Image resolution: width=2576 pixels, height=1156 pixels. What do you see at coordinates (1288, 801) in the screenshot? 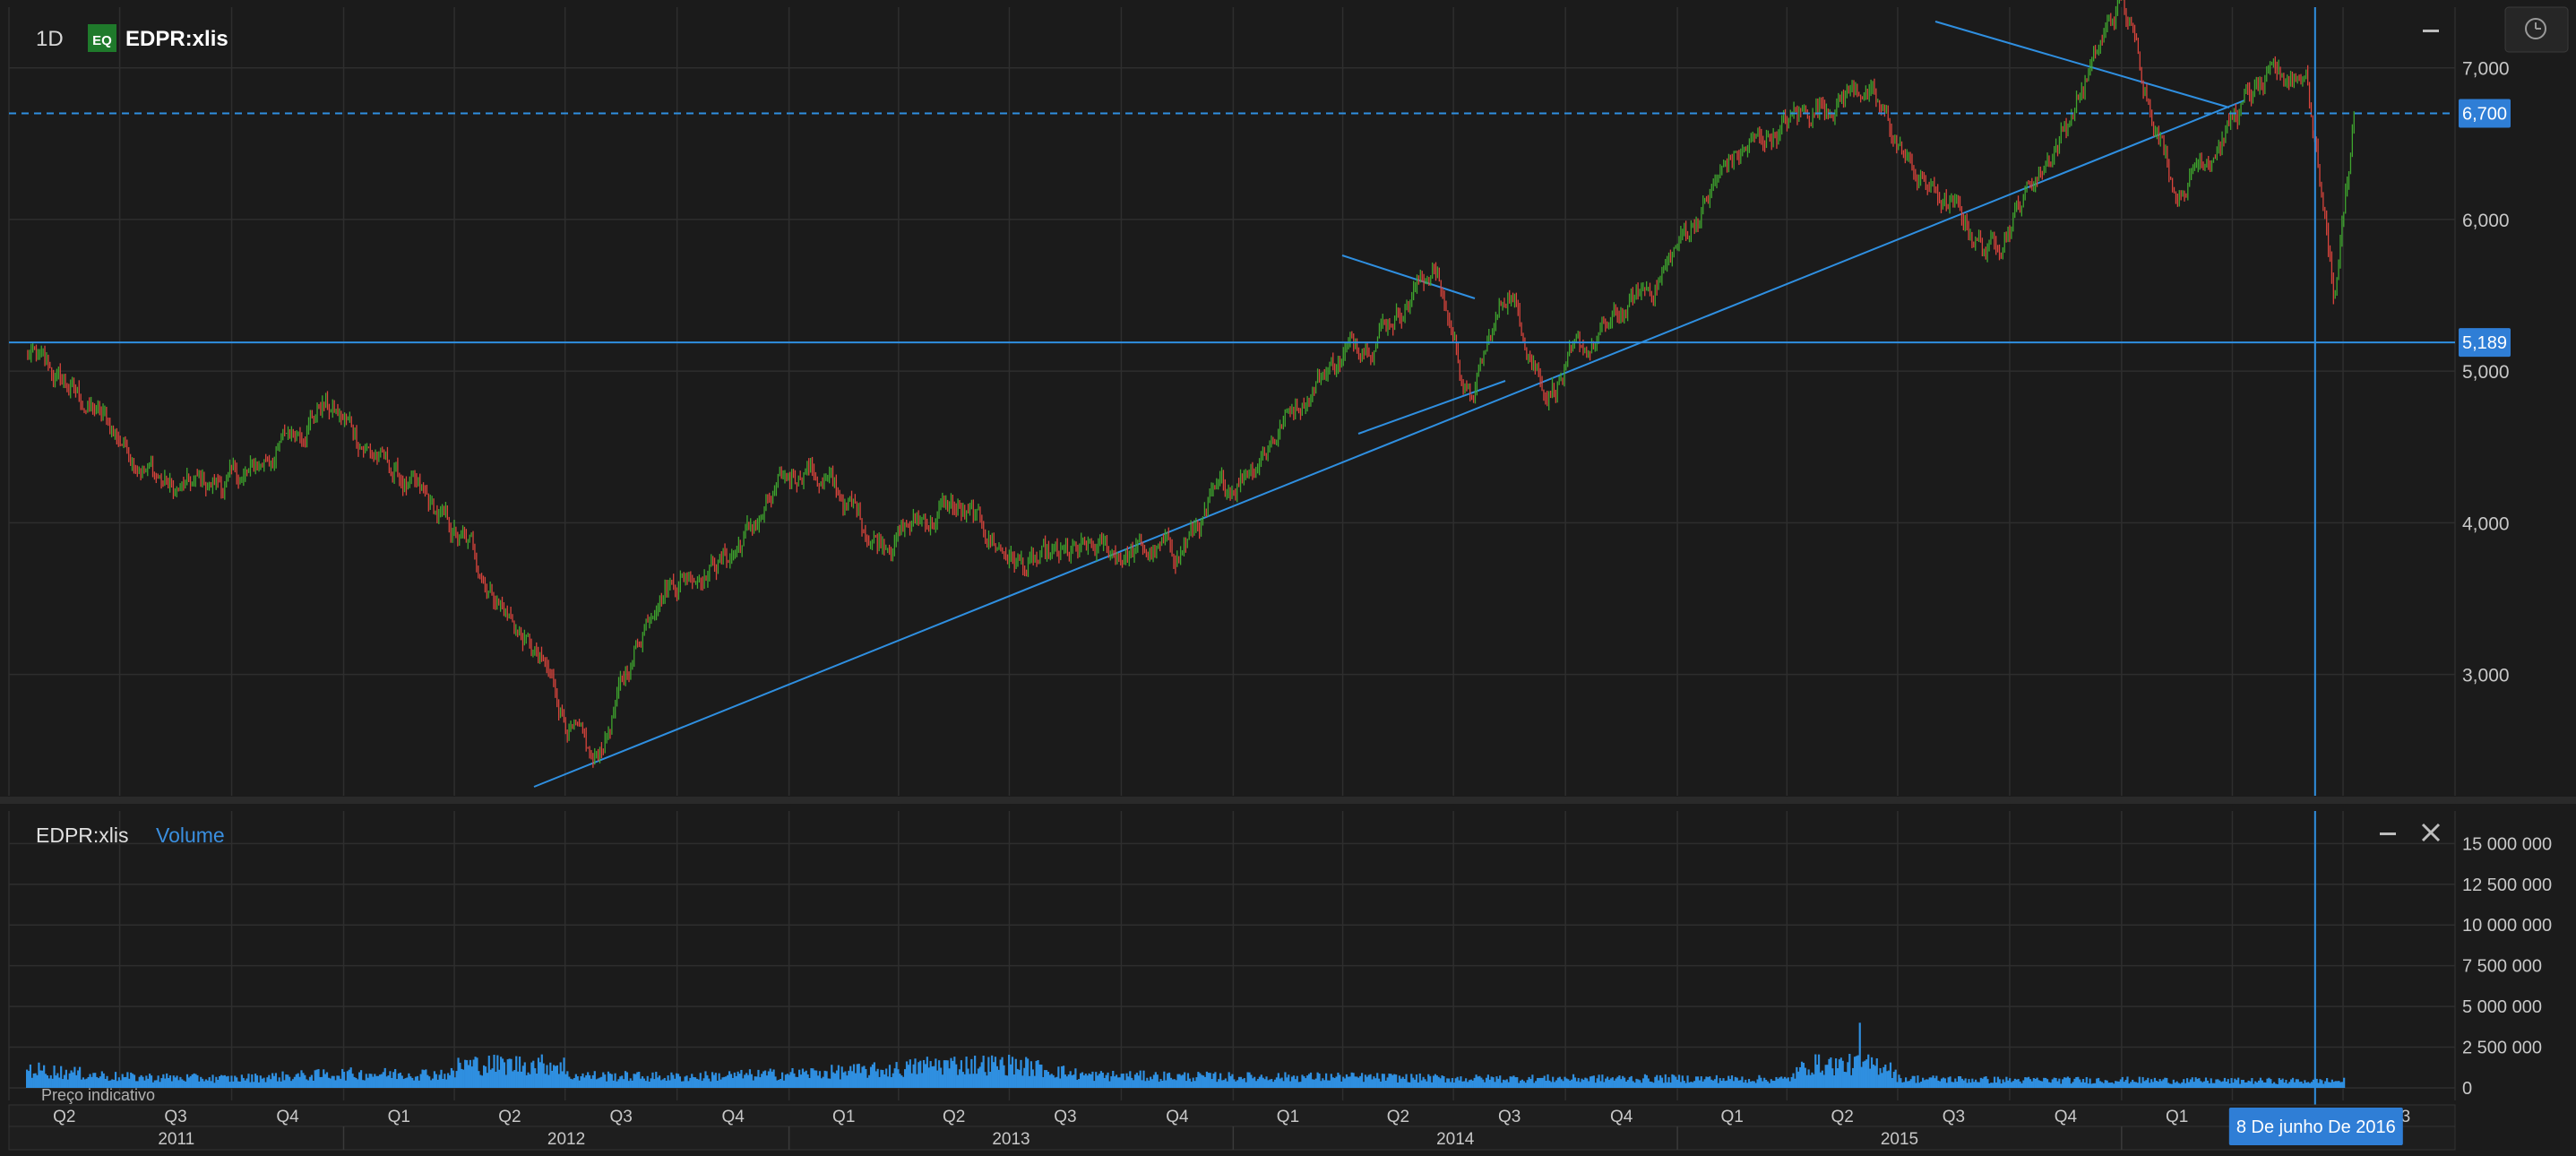
I see `panel-divider` at bounding box center [1288, 801].